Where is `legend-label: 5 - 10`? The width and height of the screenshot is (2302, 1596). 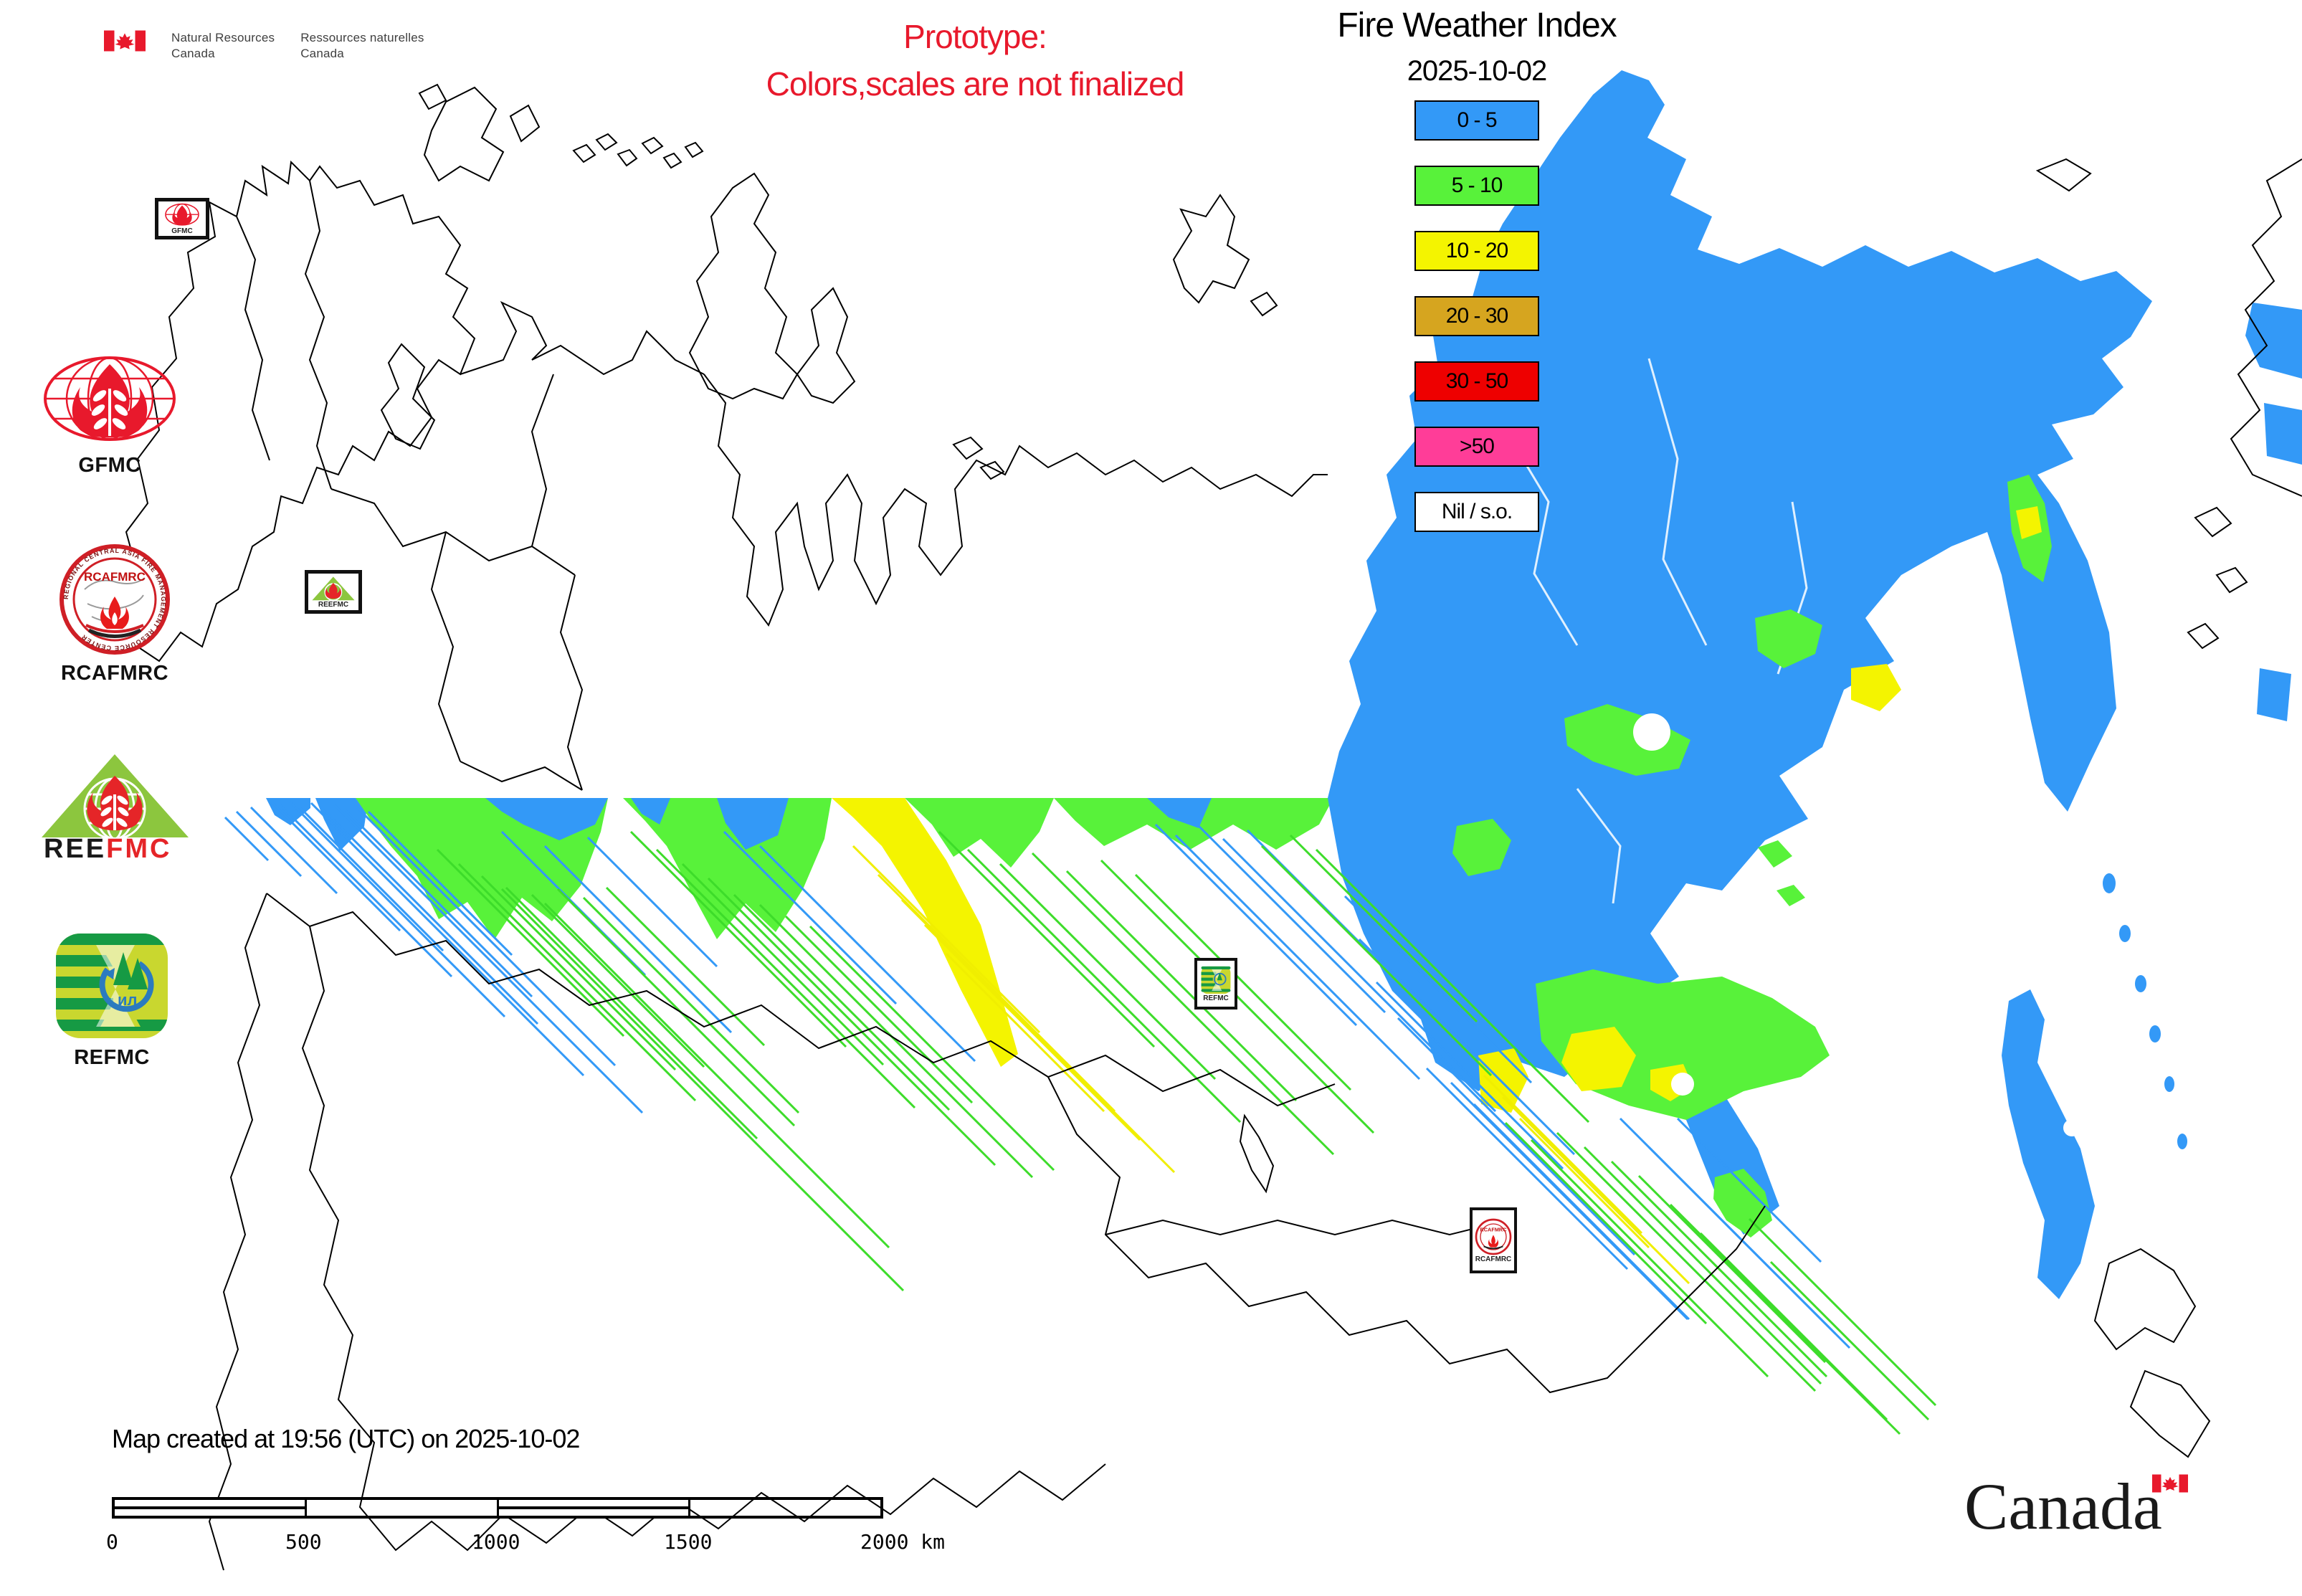
legend-label: 5 - 10 is located at coordinates (1477, 185).